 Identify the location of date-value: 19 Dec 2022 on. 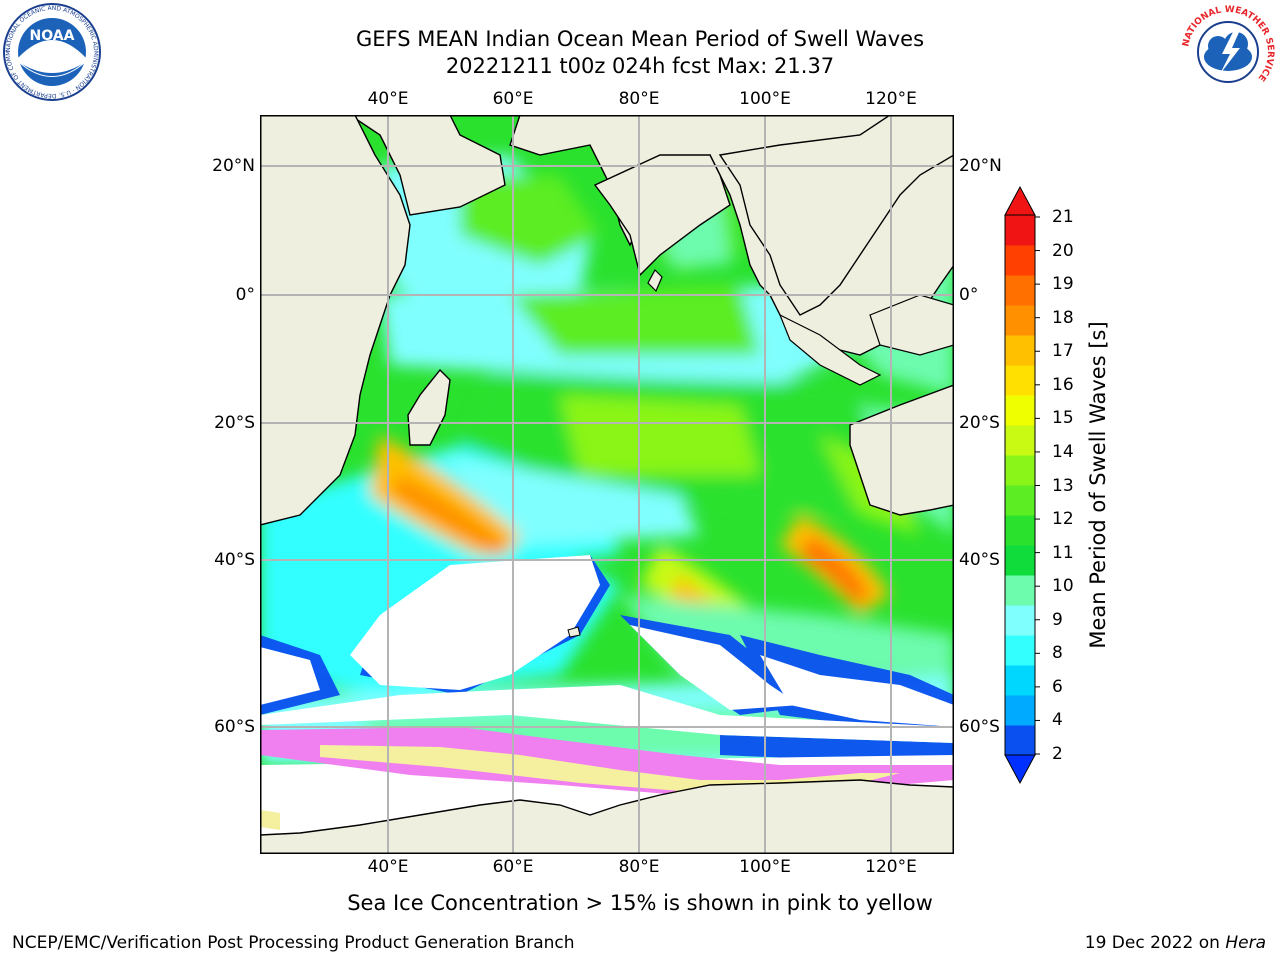
(1152, 943).